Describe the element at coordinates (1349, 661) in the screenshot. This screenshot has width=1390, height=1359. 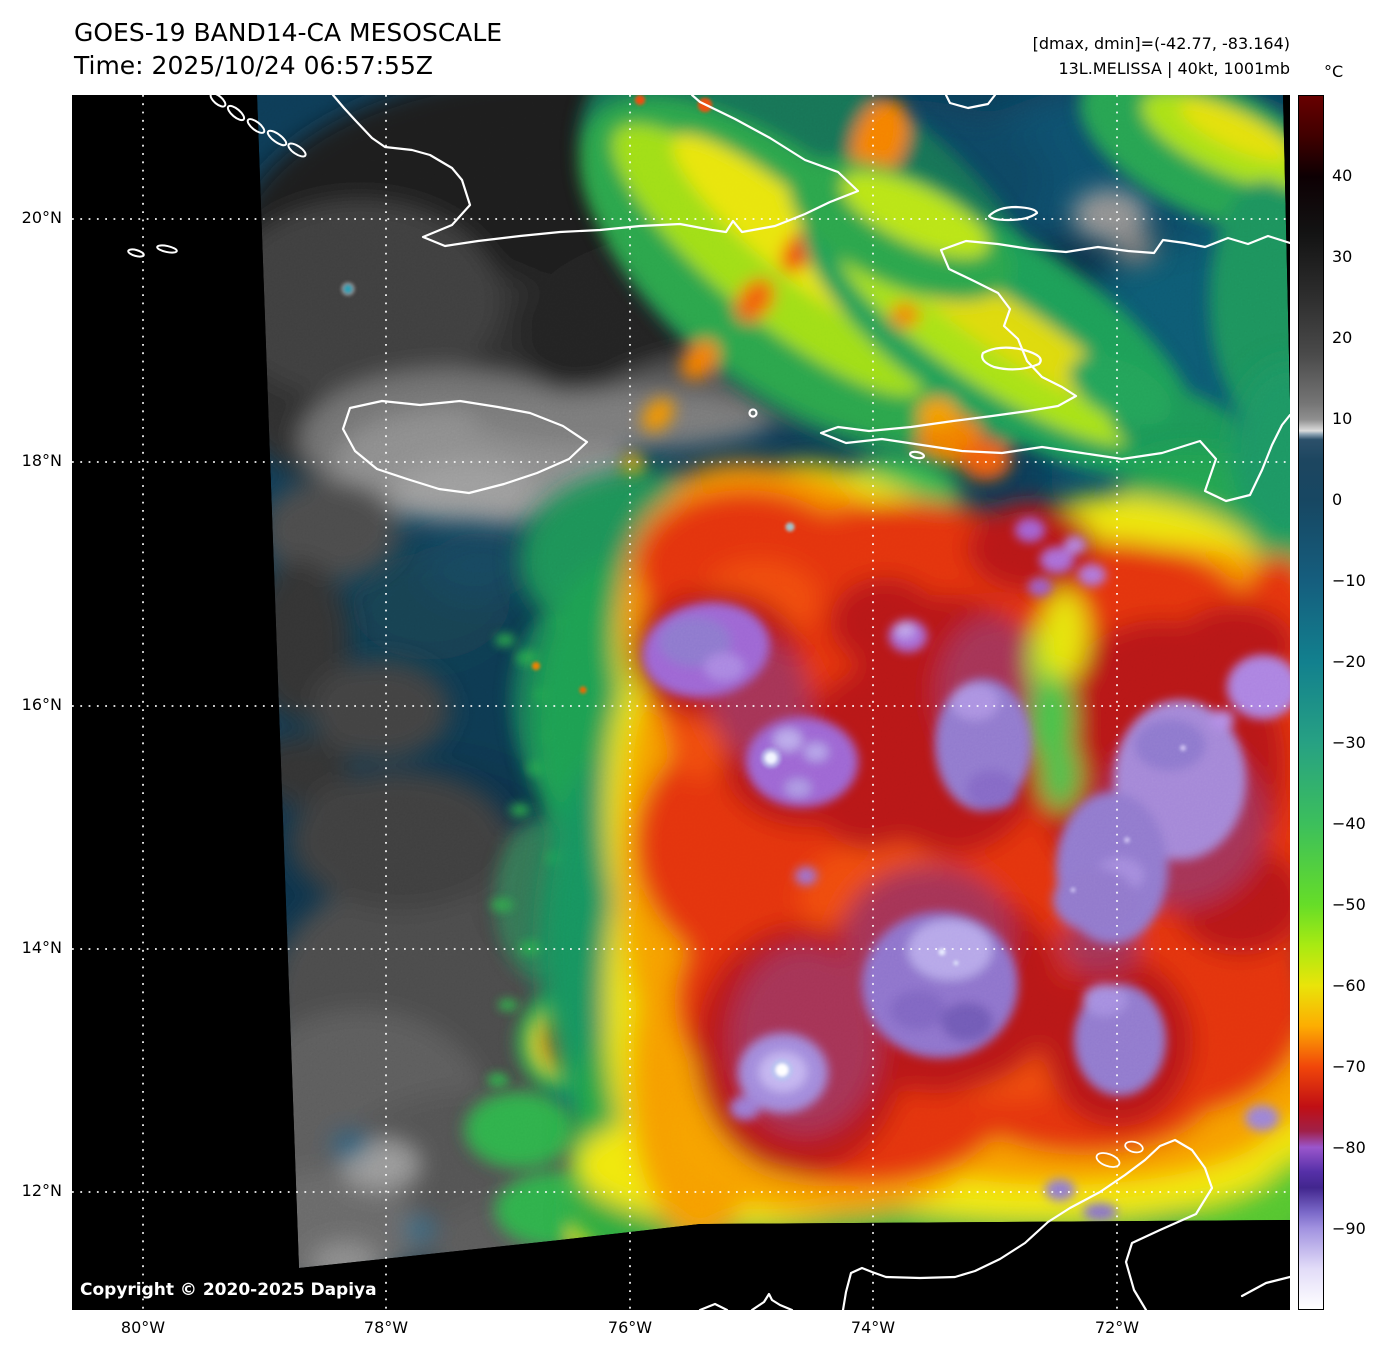
I see `colorbar-tick-label: −20` at that location.